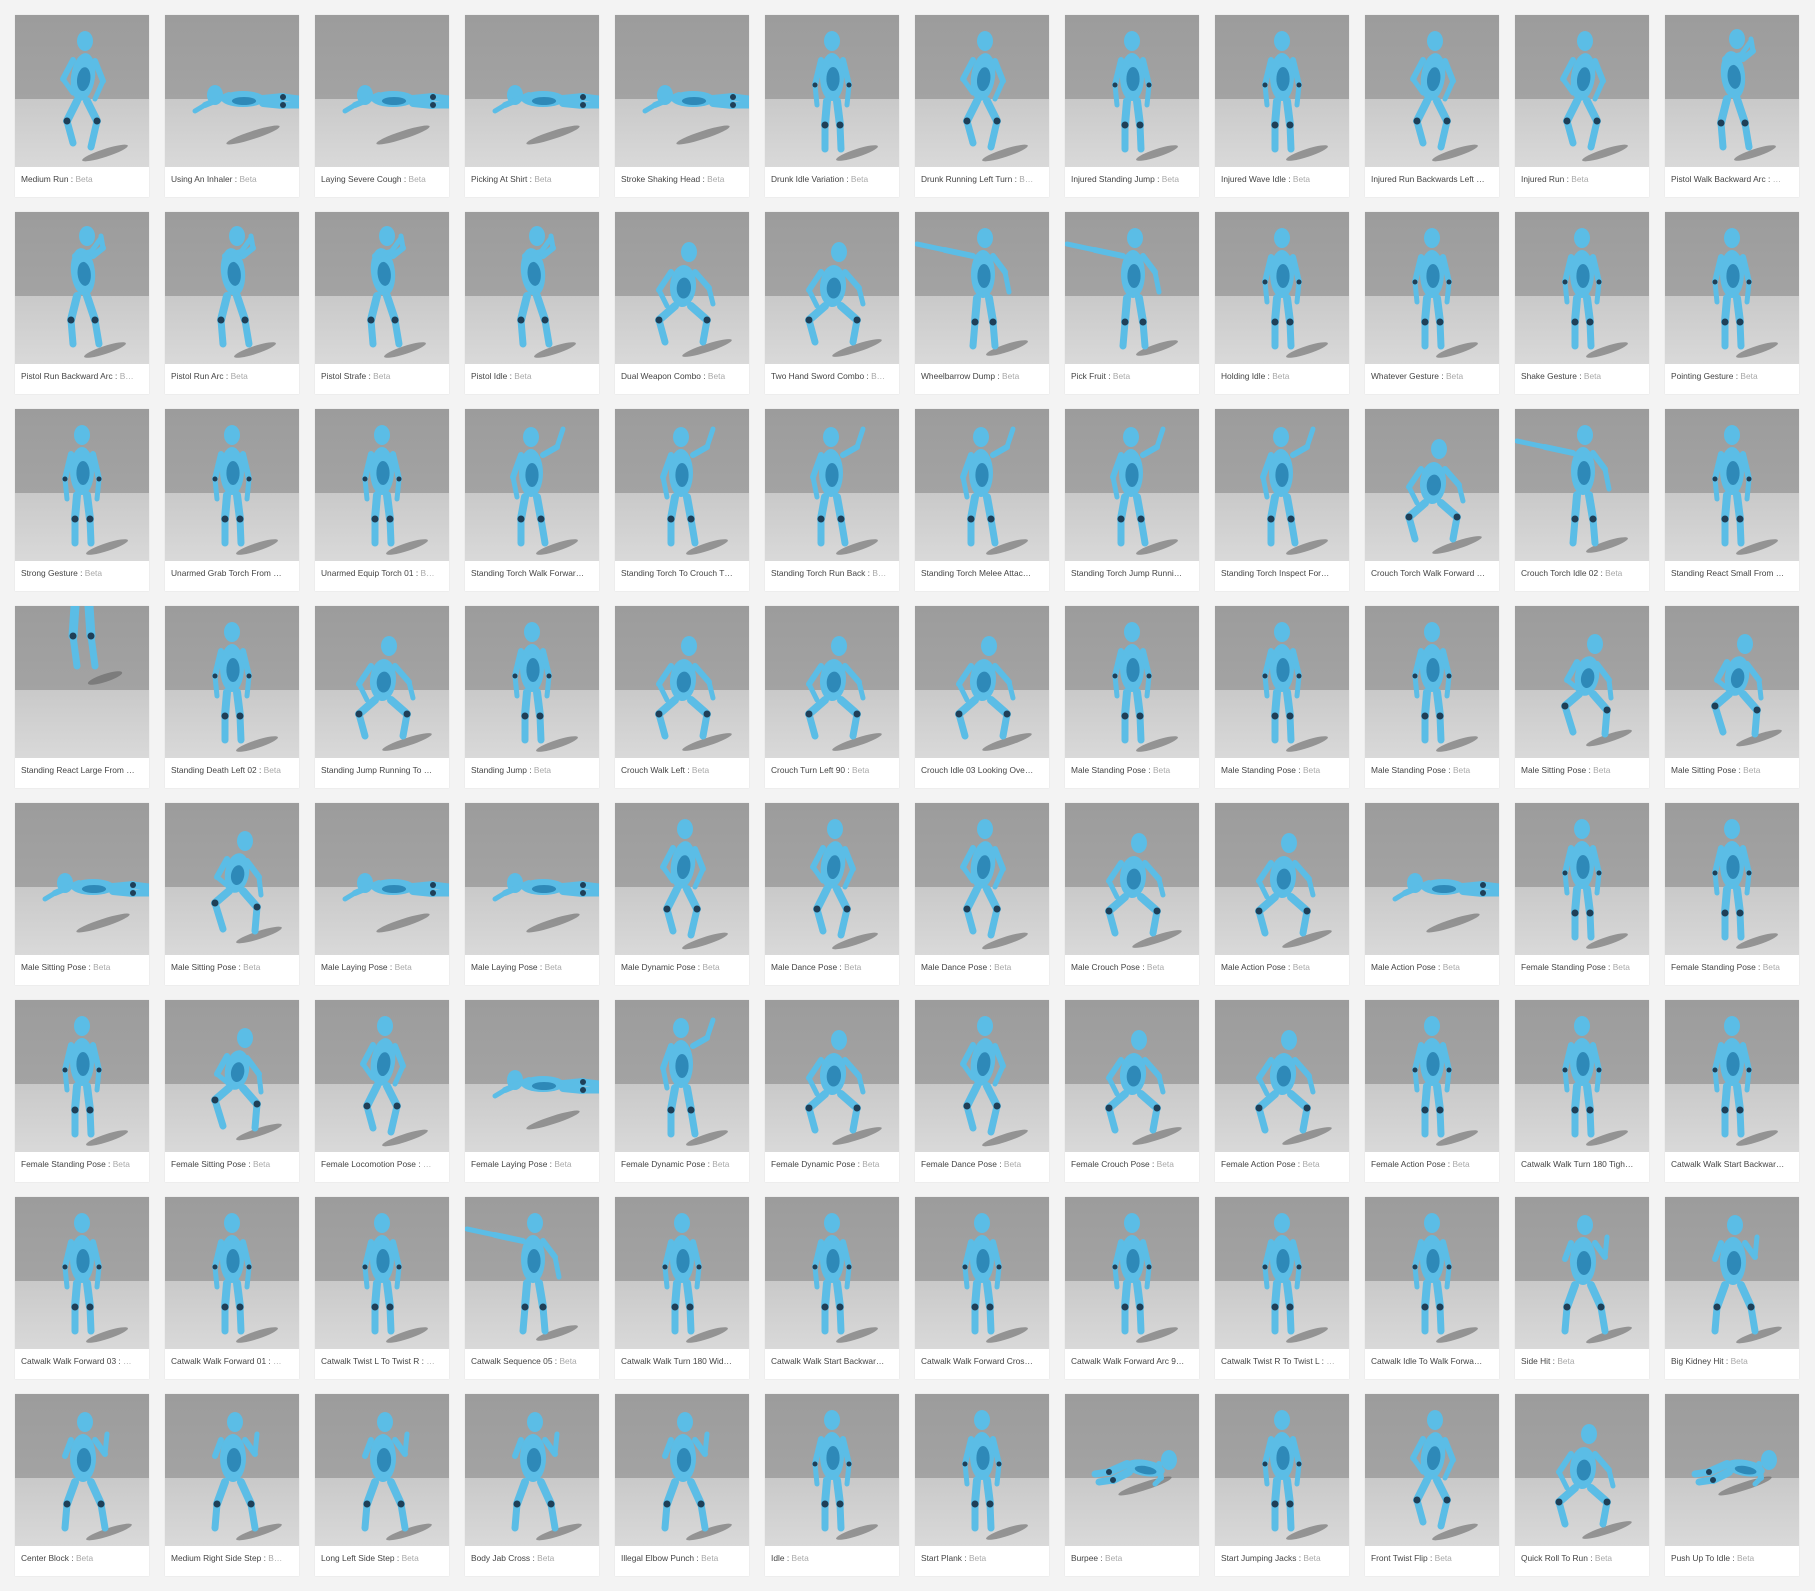 The width and height of the screenshot is (1815, 1591). I want to click on animation-card: Female Sitting Pose : Beta, so click(232, 1091).